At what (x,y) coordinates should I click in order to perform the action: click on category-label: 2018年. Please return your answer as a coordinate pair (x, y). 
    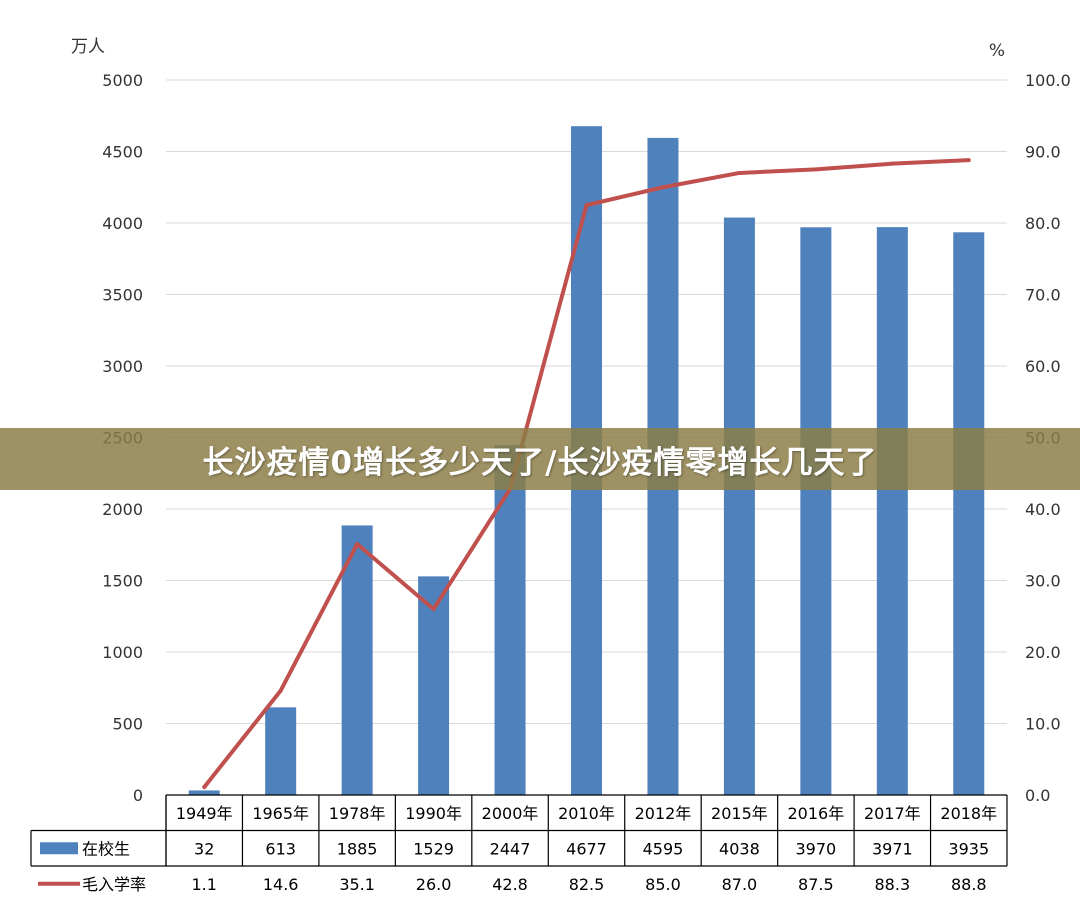
    Looking at the image, I should click on (968, 813).